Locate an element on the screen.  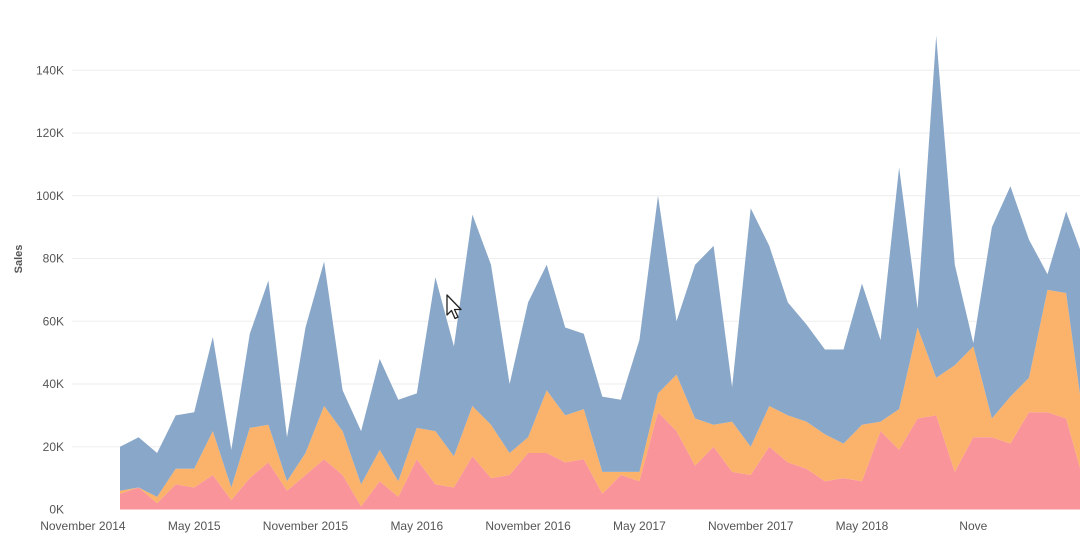
y-tick-label: 60K is located at coordinates (53, 321).